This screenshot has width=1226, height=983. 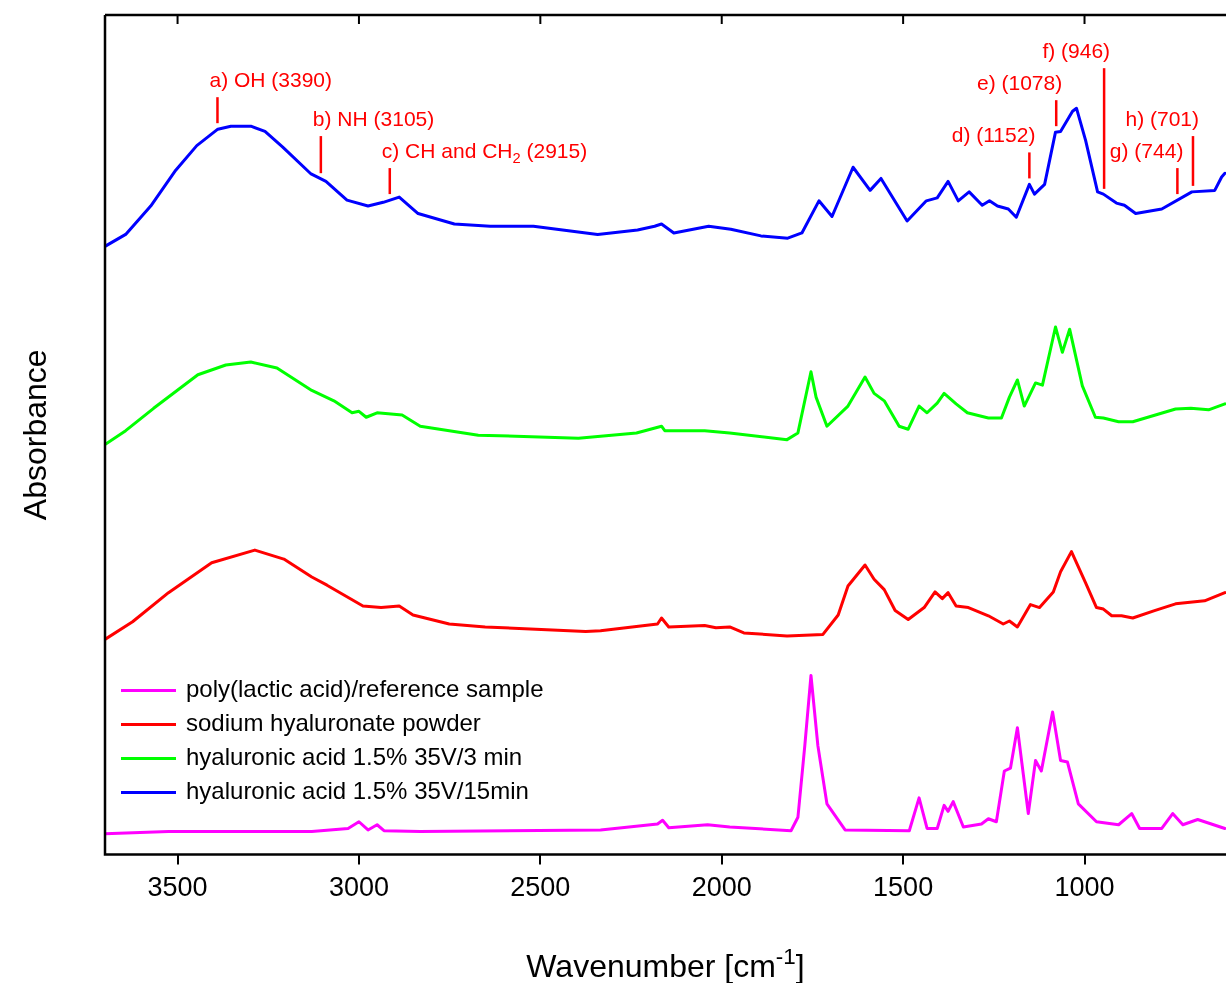 What do you see at coordinates (357, 791) in the screenshot?
I see `legend-label: hyaluronic acid 1.5% 35V/15min` at bounding box center [357, 791].